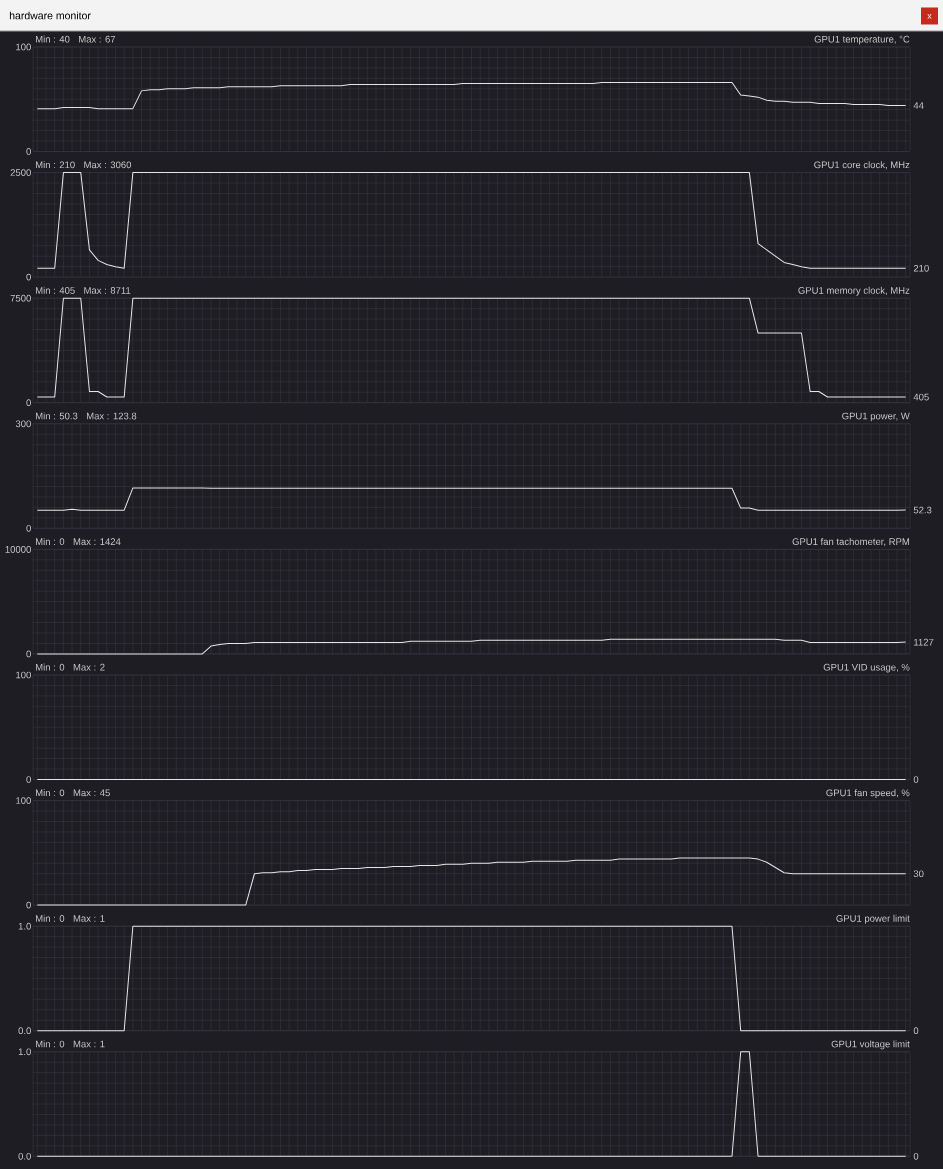 The width and height of the screenshot is (943, 1169). Describe the element at coordinates (97, 39) in the screenshot. I see `text: Max : 67` at that location.